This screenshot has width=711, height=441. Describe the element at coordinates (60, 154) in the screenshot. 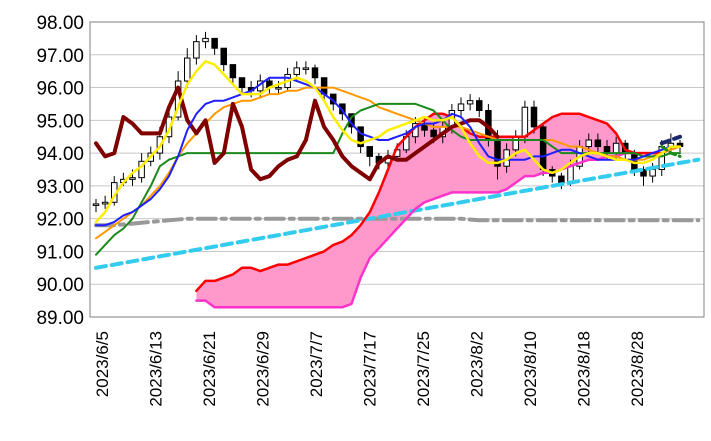

I see `y-tick-label: 94.00` at that location.